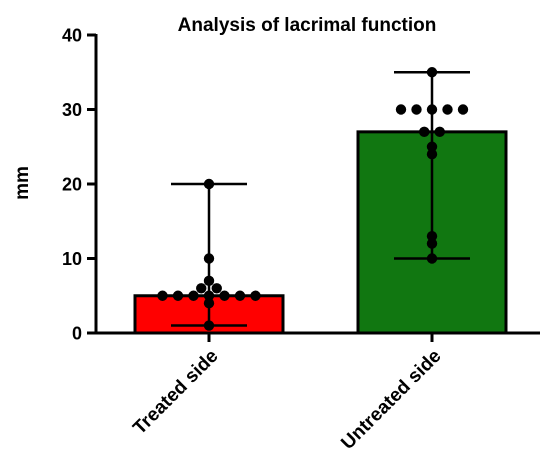 The height and width of the screenshot is (466, 540). Describe the element at coordinates (77, 334) in the screenshot. I see `y-tick-label: 0` at that location.